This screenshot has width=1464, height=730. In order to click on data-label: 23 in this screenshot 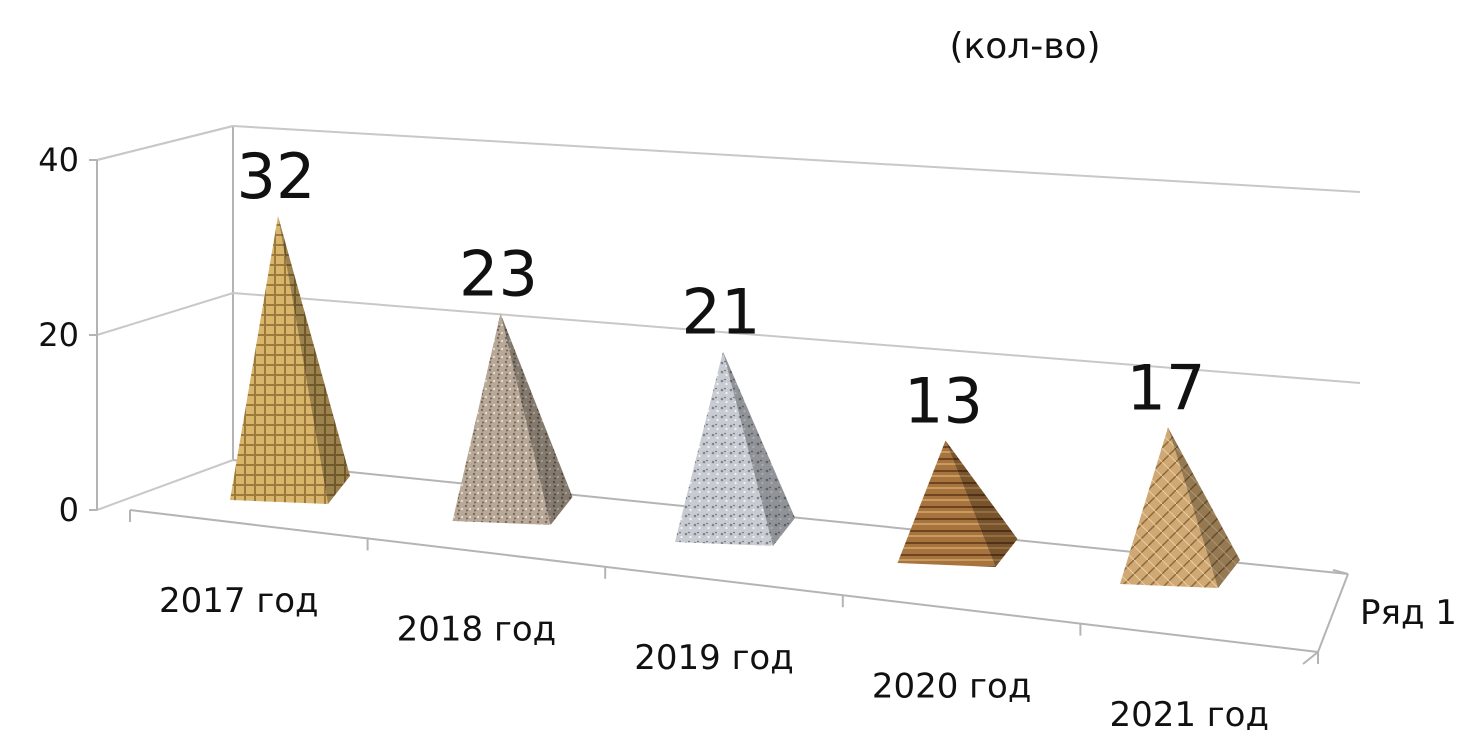, I will do `click(498, 274)`.